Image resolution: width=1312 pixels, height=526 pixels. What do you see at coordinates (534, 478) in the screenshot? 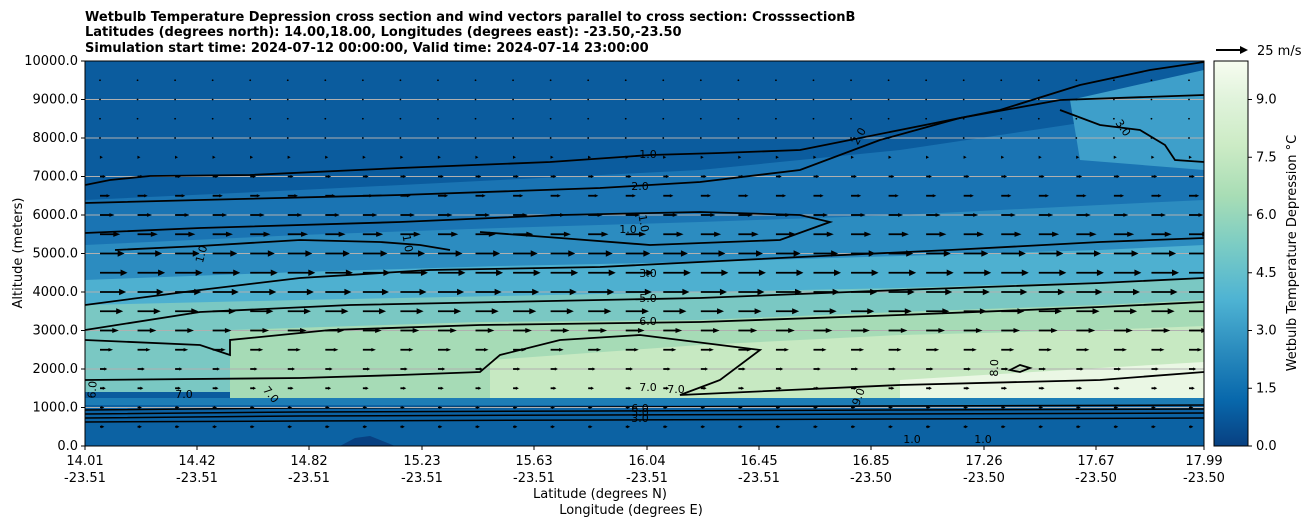
I see `x-tick-label-lon: -23.51` at bounding box center [534, 478].